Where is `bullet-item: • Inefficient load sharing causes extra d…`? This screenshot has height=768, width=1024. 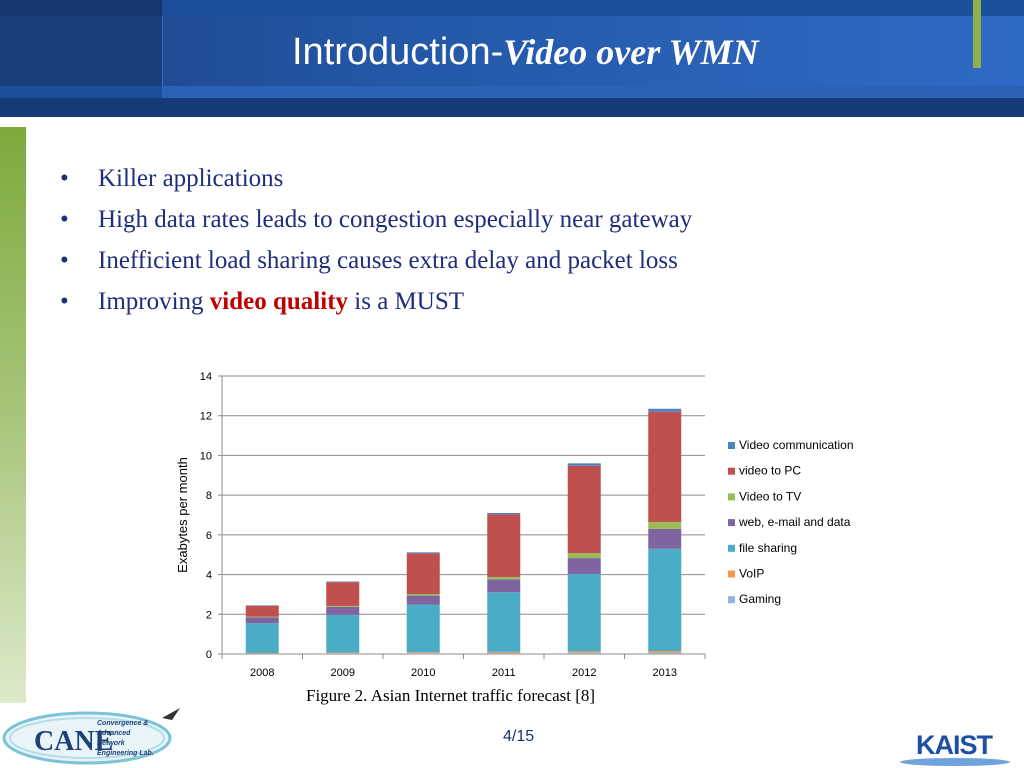 bullet-item: • Inefficient load sharing causes extra d… is located at coordinates (376, 260).